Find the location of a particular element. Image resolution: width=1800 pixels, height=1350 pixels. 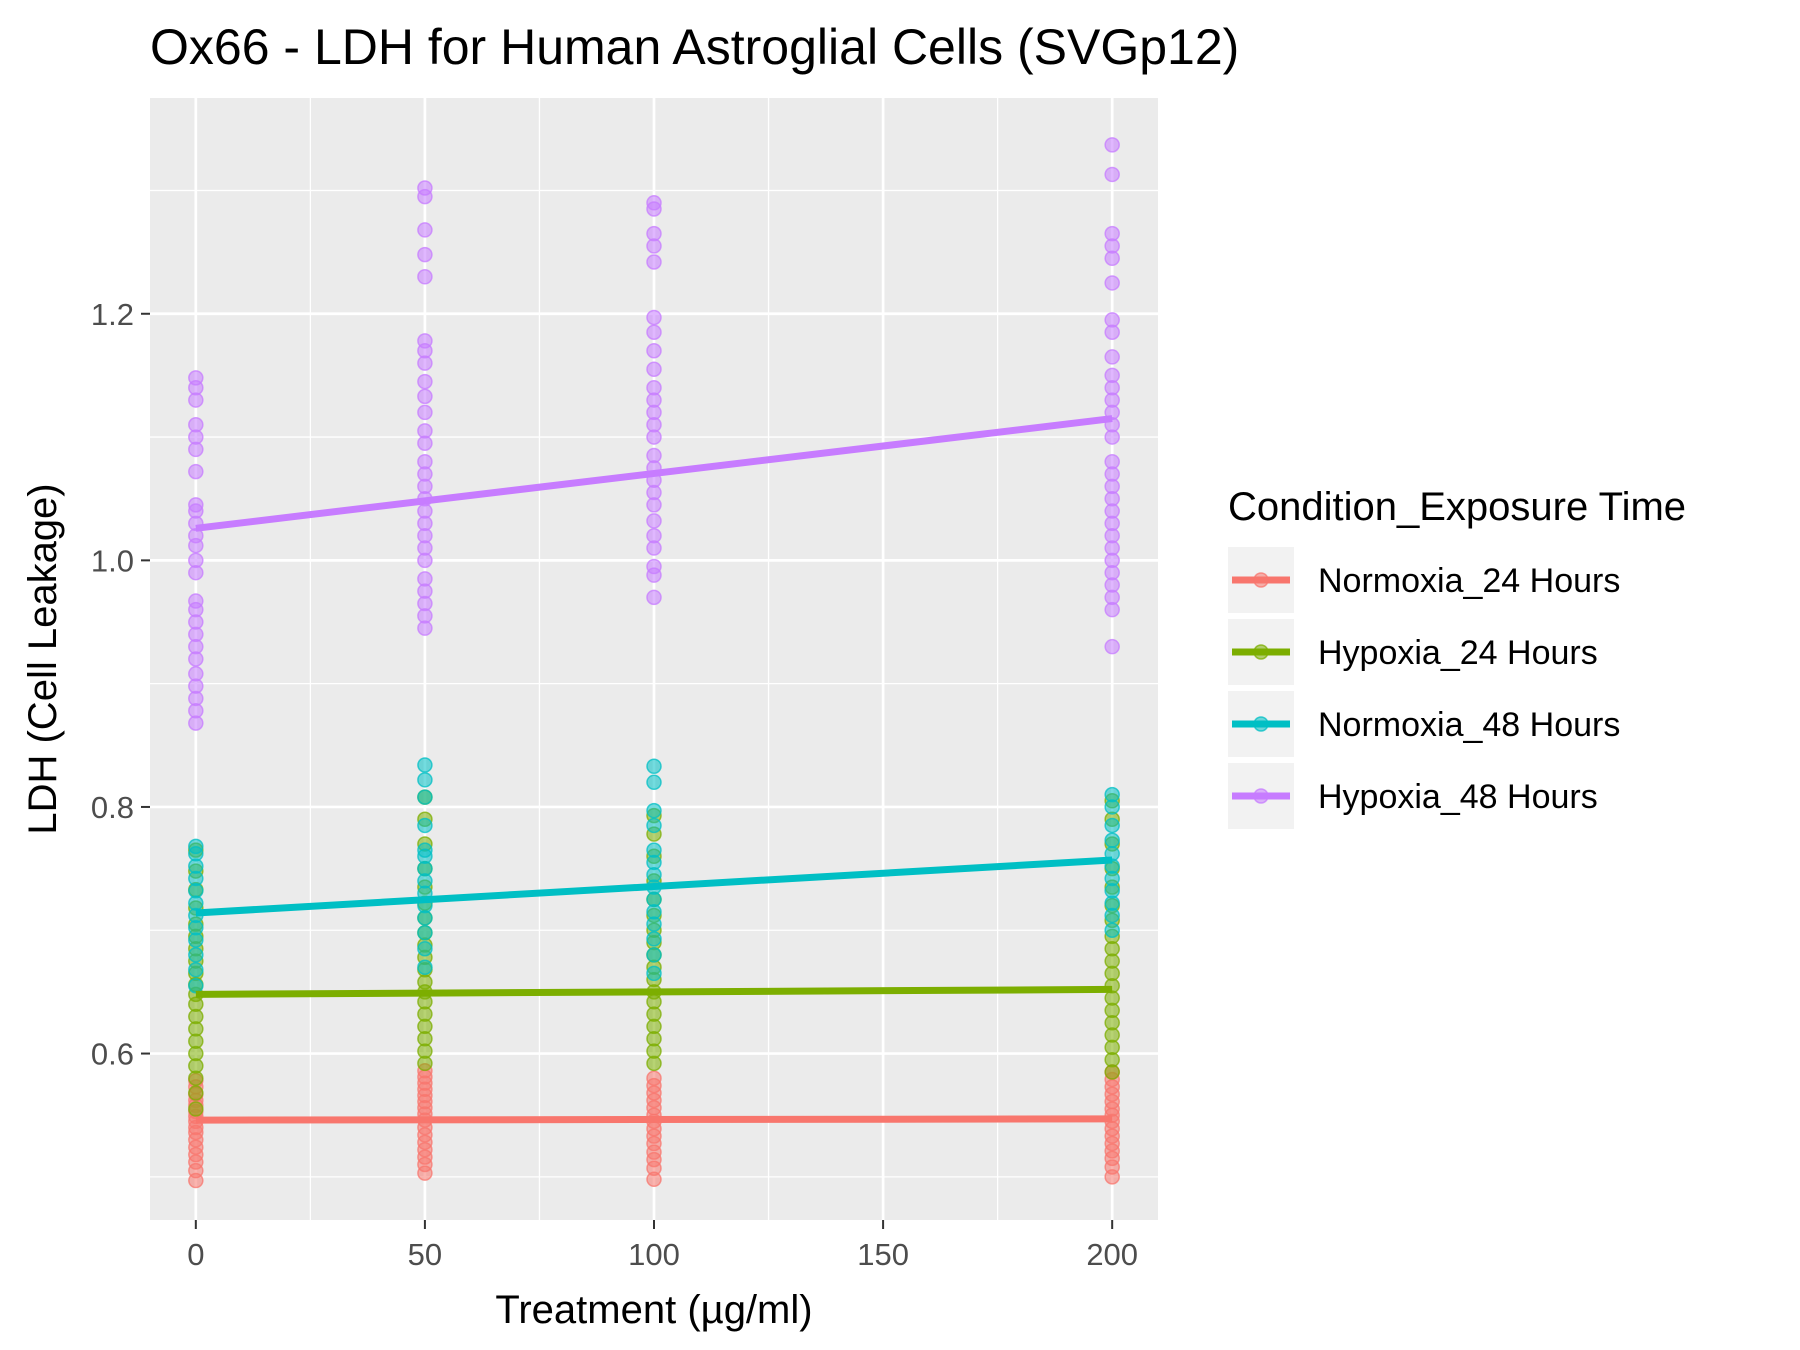

legend-title: Condition_Exposure Time is located at coordinates (1457, 507).